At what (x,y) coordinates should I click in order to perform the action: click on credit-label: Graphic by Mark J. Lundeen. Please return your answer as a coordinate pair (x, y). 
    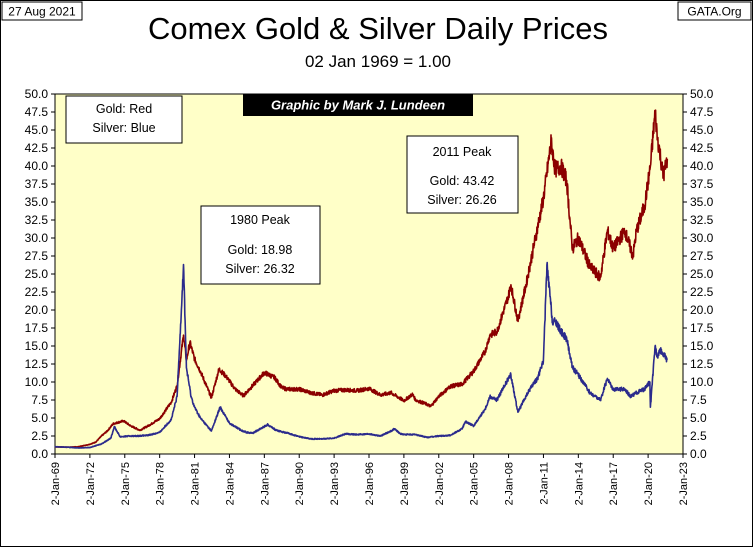
    Looking at the image, I should click on (358, 105).